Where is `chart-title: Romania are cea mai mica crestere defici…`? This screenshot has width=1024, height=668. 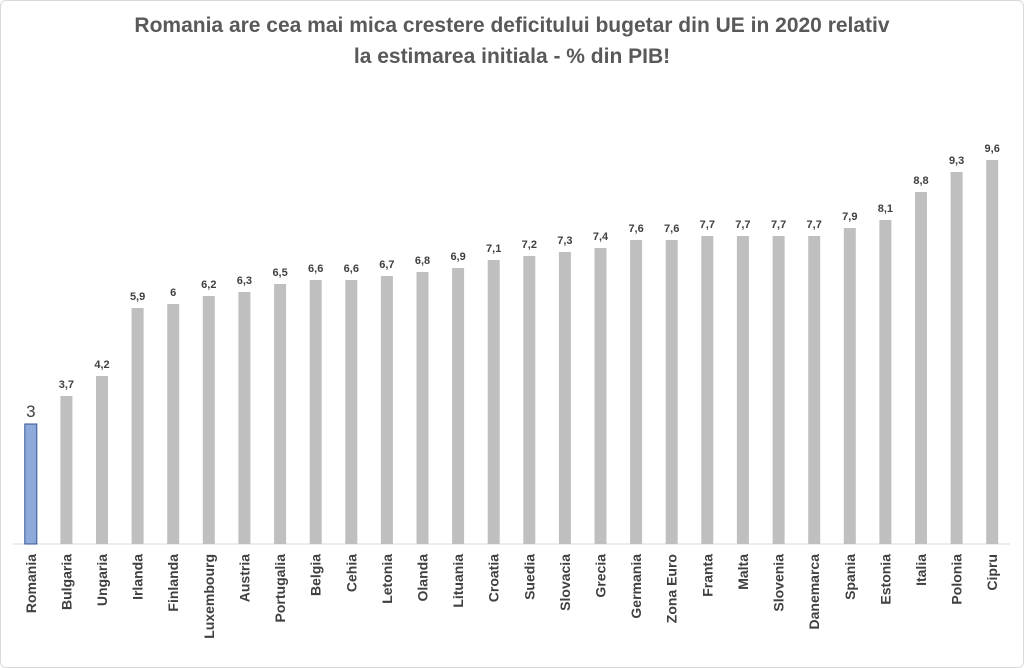 chart-title: Romania are cea mai mica crestere defici… is located at coordinates (512, 41).